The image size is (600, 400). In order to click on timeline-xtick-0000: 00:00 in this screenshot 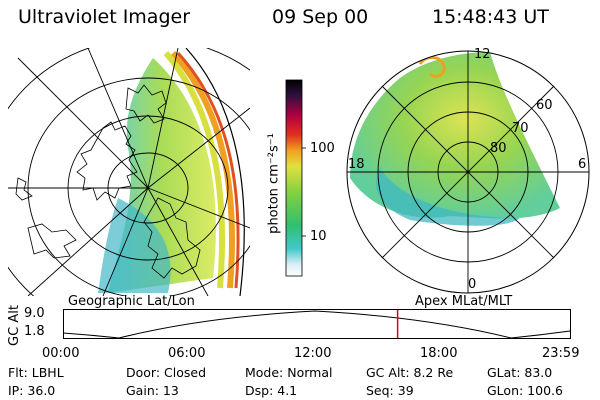, I will do `click(61, 353)`.